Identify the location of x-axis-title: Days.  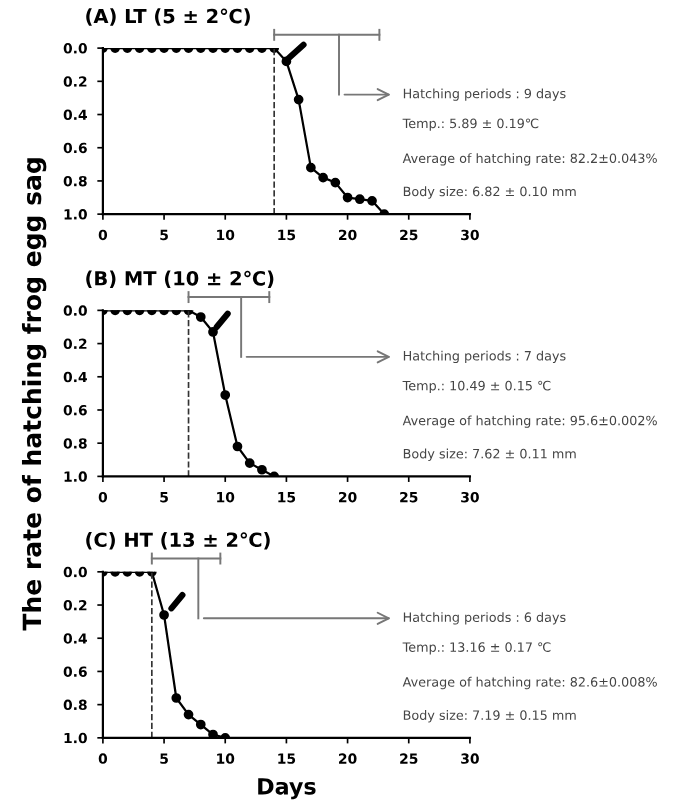
(287, 789).